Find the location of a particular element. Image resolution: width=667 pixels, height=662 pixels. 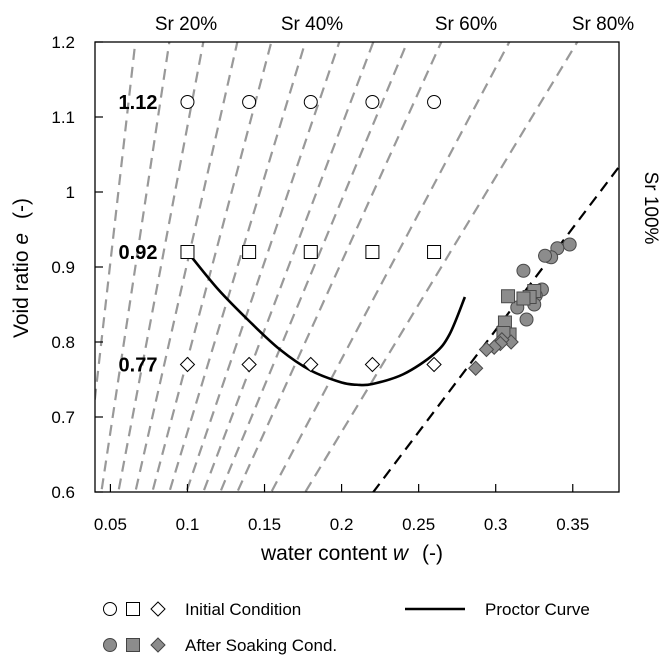

legend-soaked-diamond-marker is located at coordinates (158, 645).